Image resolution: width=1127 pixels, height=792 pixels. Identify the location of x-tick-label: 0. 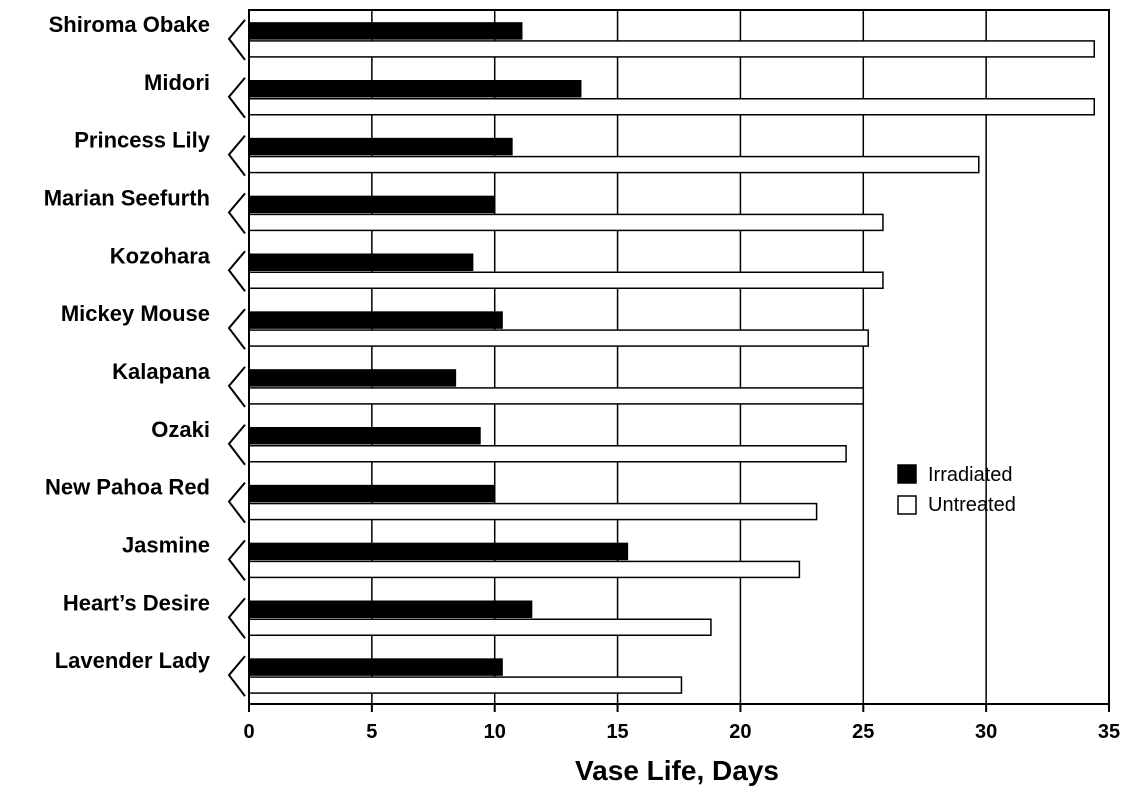
(248, 732).